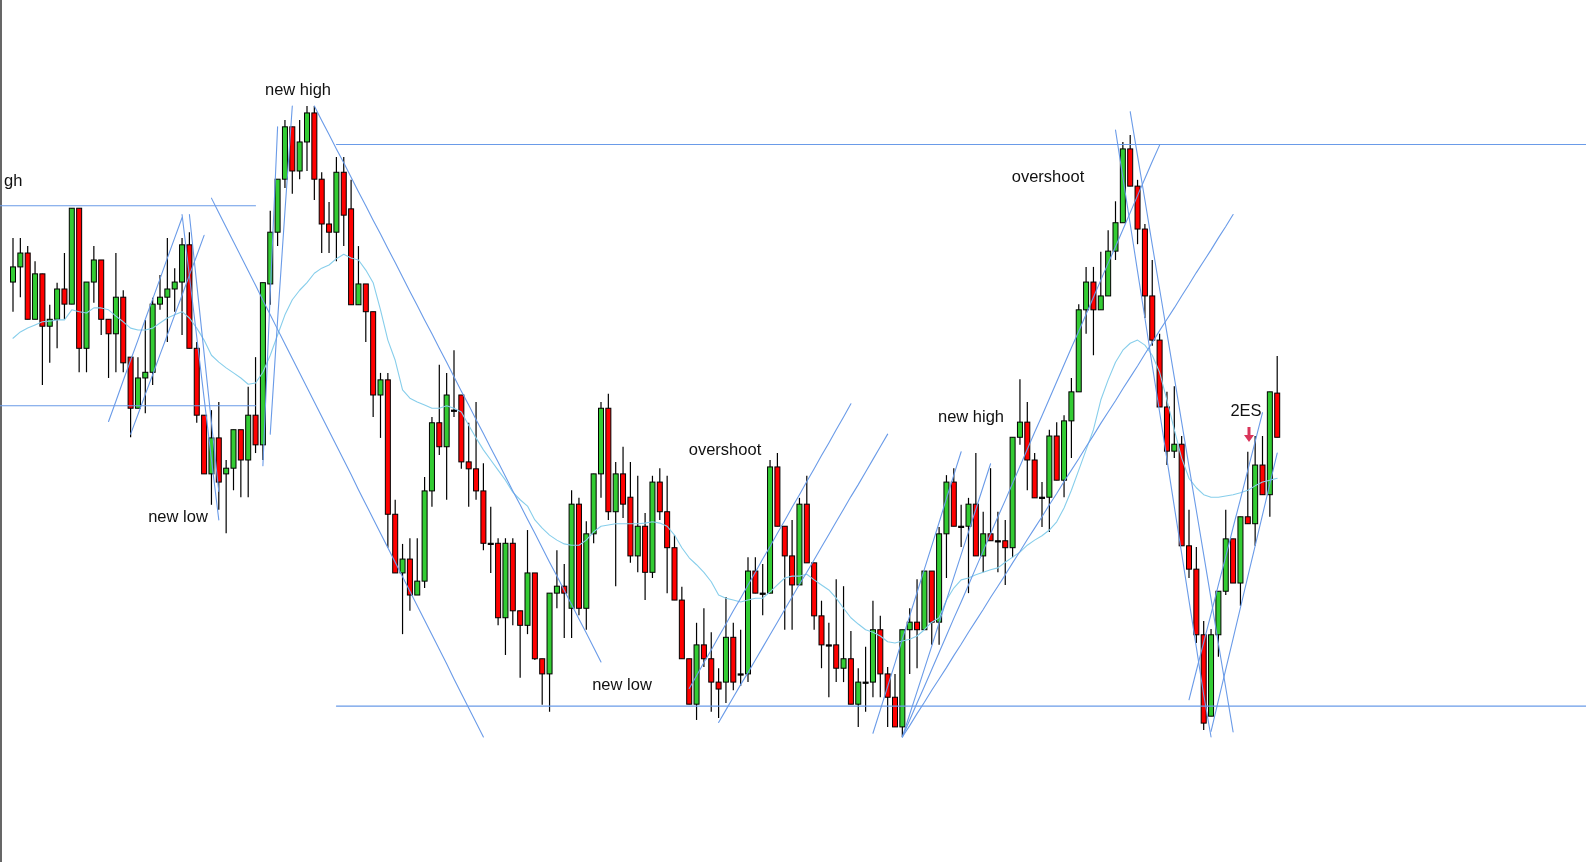  What do you see at coordinates (971, 416) in the screenshot?
I see `annotation: new high` at bounding box center [971, 416].